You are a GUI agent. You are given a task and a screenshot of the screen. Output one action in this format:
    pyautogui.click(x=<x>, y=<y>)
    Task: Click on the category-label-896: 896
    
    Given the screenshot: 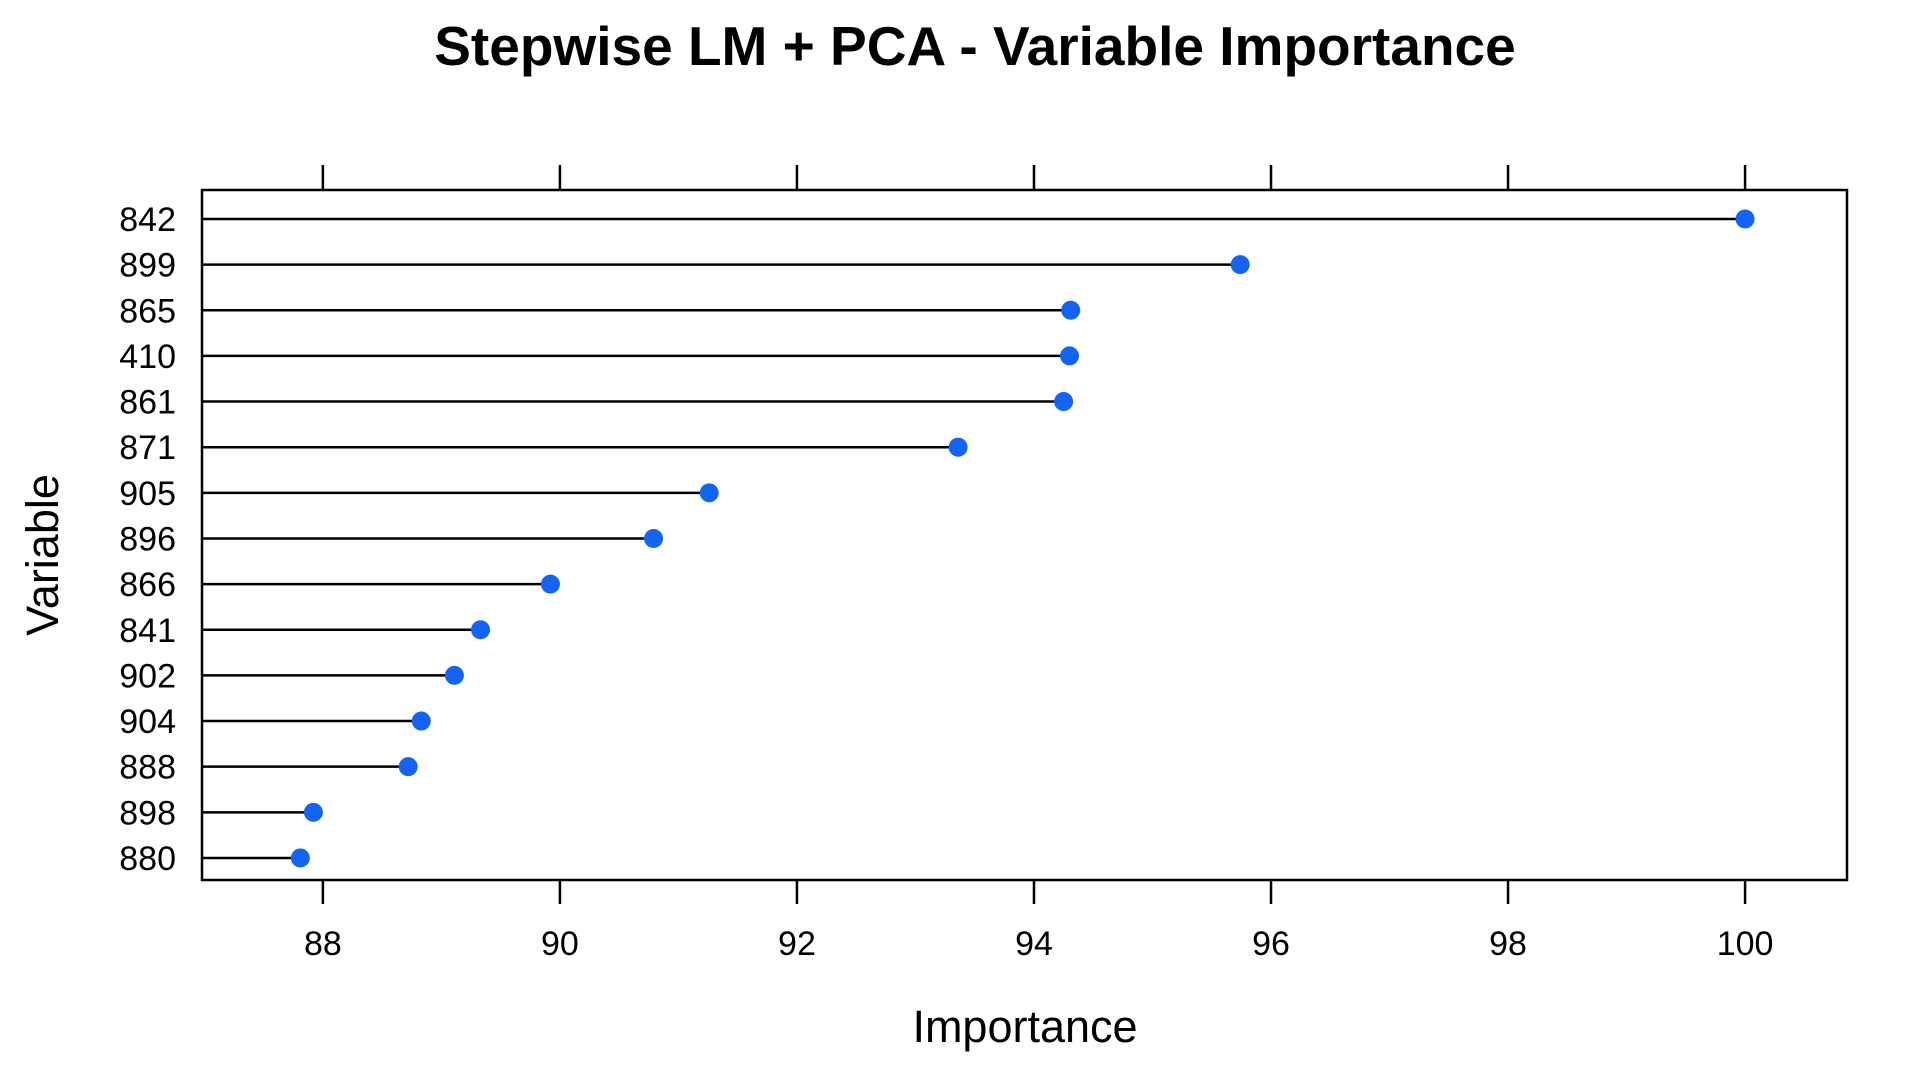 What is the action you would take?
    pyautogui.click(x=147, y=539)
    